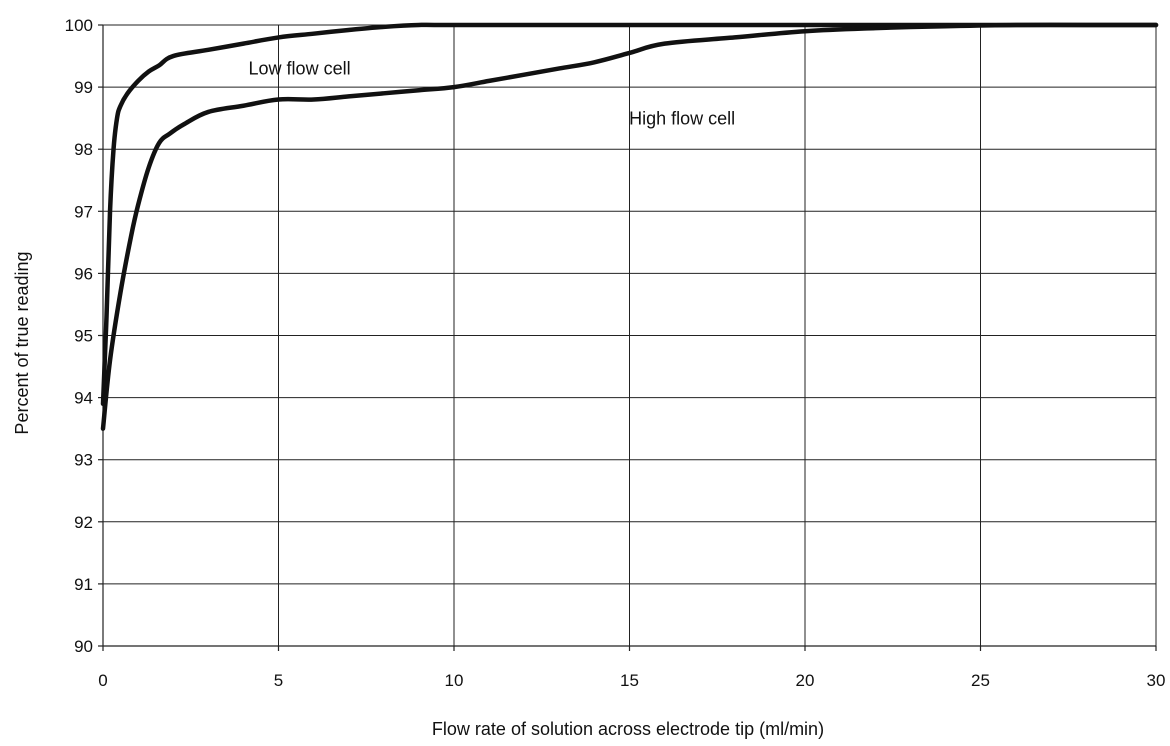  Describe the element at coordinates (83, 149) in the screenshot. I see `y-tick-label: 98` at that location.